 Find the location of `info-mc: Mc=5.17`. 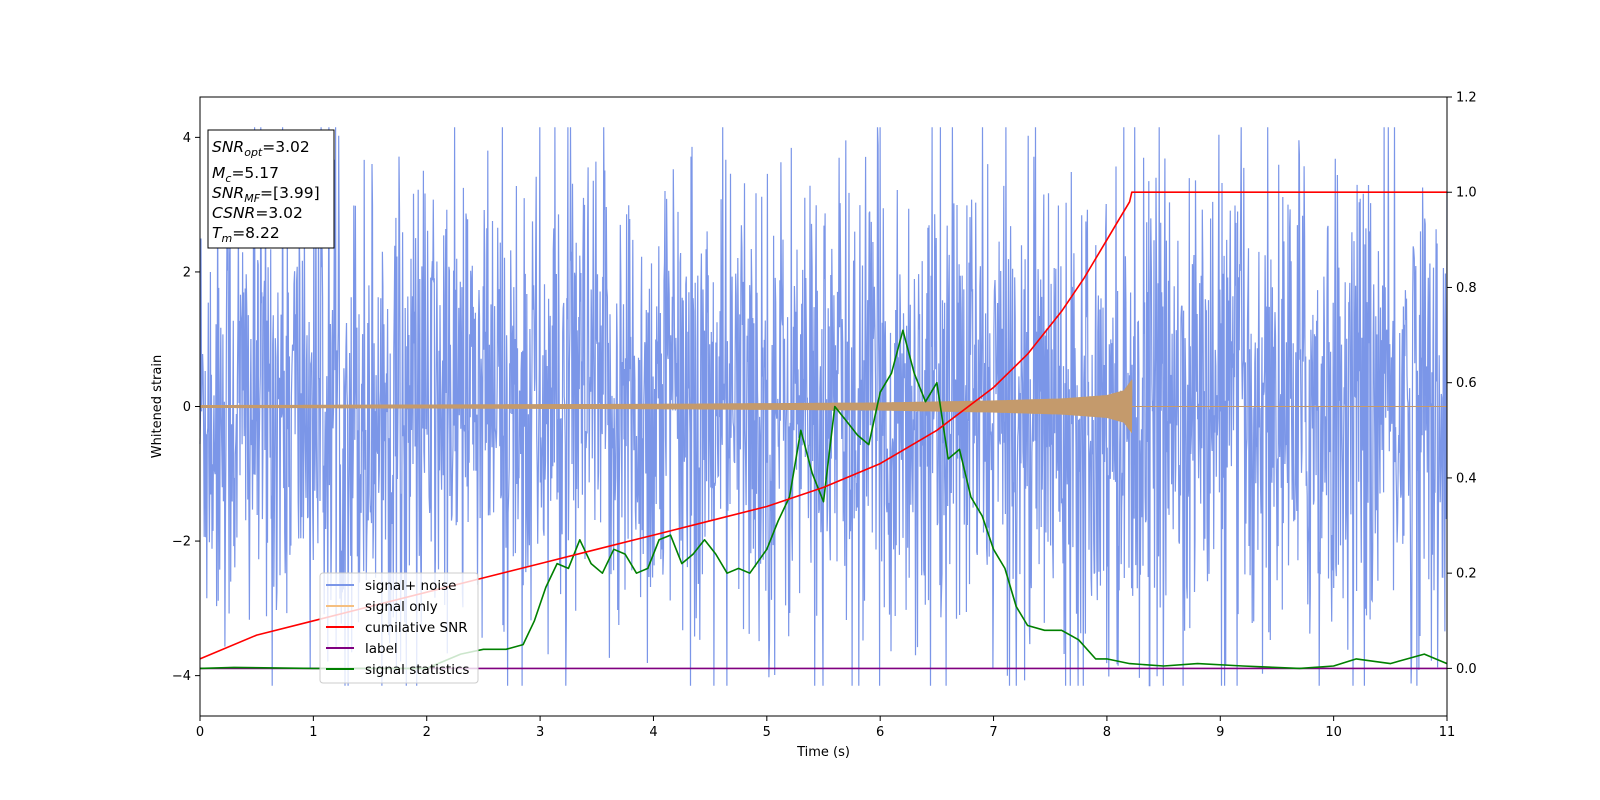

info-mc: Mc=5.17 is located at coordinates (245, 174).